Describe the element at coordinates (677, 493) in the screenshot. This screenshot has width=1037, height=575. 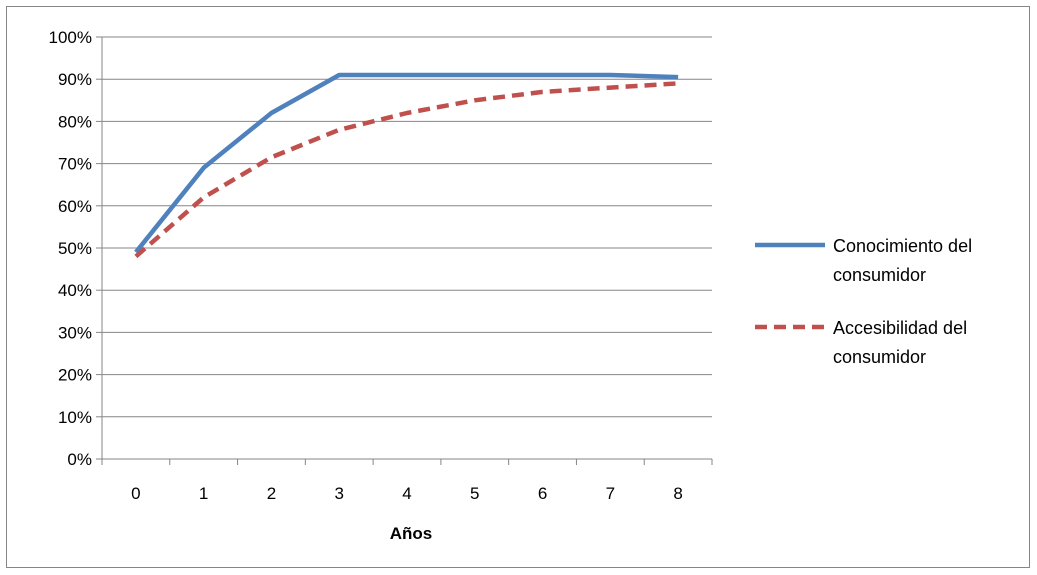
I see `x-tick-label: 8` at that location.